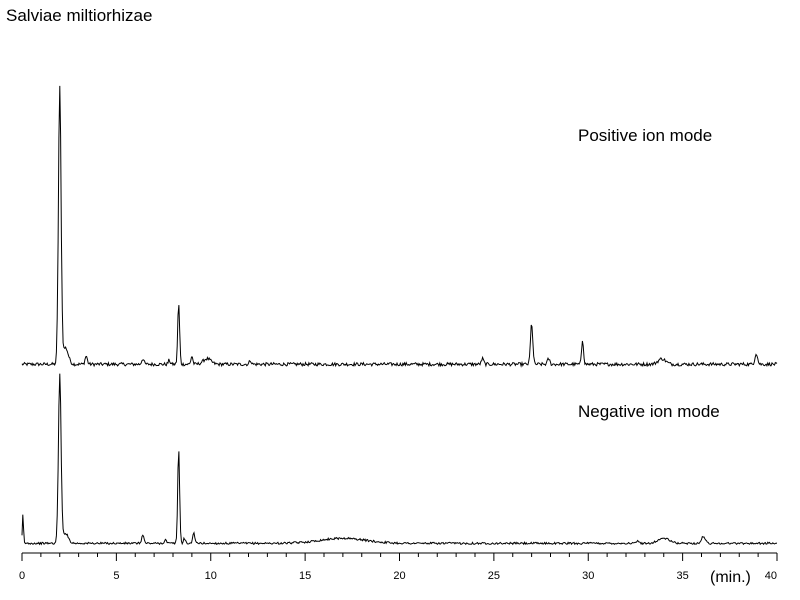 The height and width of the screenshot is (600, 800). Describe the element at coordinates (116, 576) in the screenshot. I see `x-tick-label: 5` at that location.